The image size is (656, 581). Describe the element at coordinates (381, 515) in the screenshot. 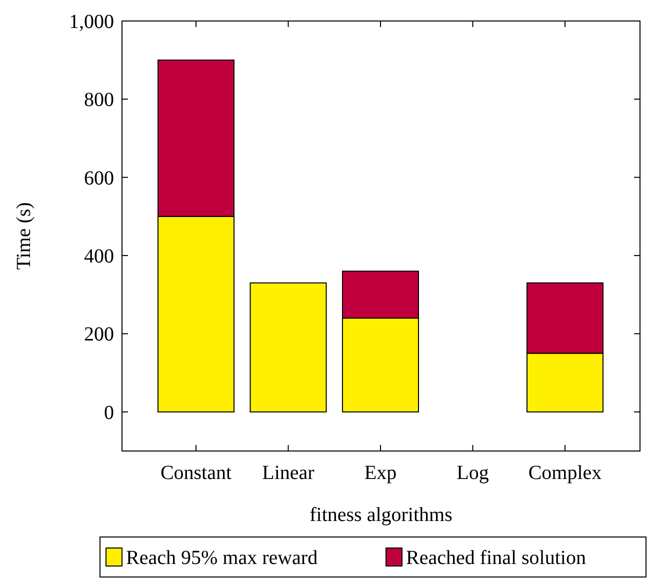

I see `x-axis-title: fitness algorithms` at that location.